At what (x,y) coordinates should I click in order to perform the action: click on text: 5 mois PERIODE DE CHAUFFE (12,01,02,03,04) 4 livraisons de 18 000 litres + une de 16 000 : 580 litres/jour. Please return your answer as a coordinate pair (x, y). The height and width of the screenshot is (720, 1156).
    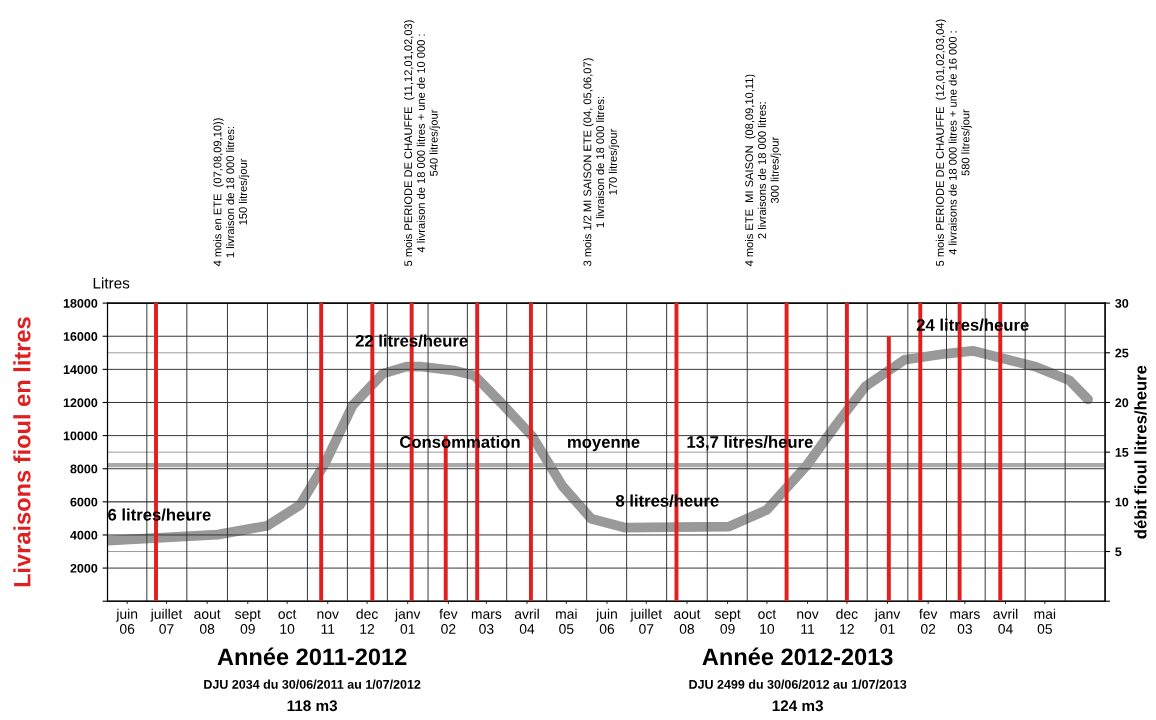
    Looking at the image, I should click on (953, 142).